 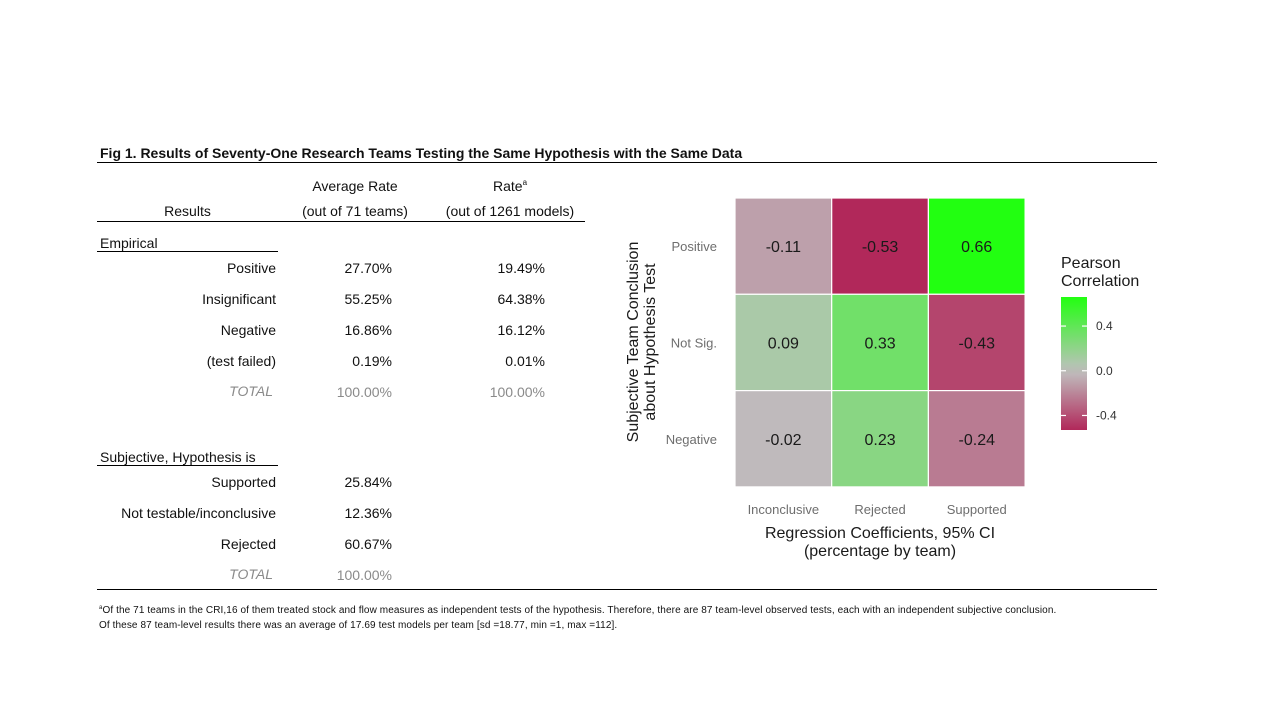 I want to click on header-rate: Ratea, so click(x=510, y=186).